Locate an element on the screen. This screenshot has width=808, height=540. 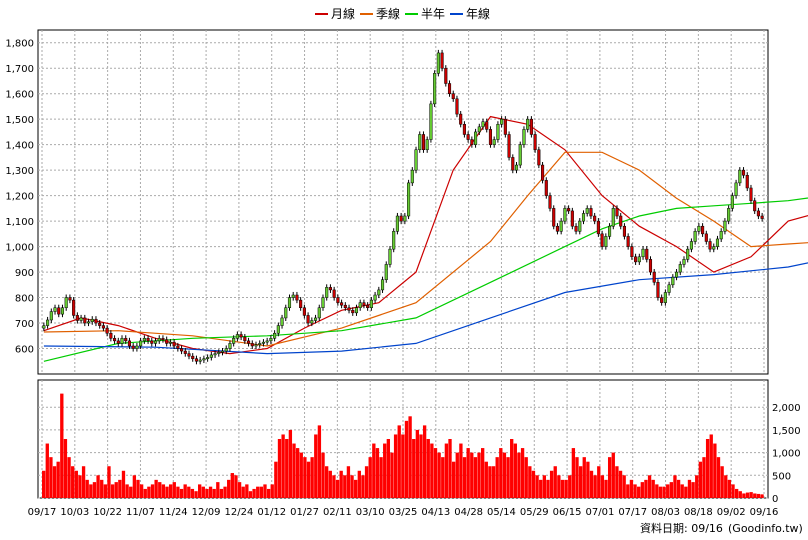
legend-label-2: 半年 is located at coordinates (433, 14).